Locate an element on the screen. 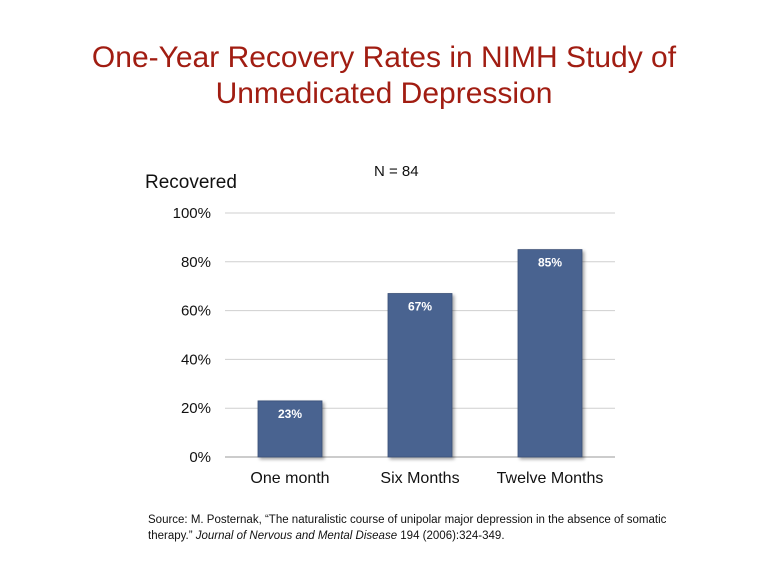 Image resolution: width=768 pixels, height=576 pixels. source-suffix: 194 (2006):324-349. is located at coordinates (451, 536).